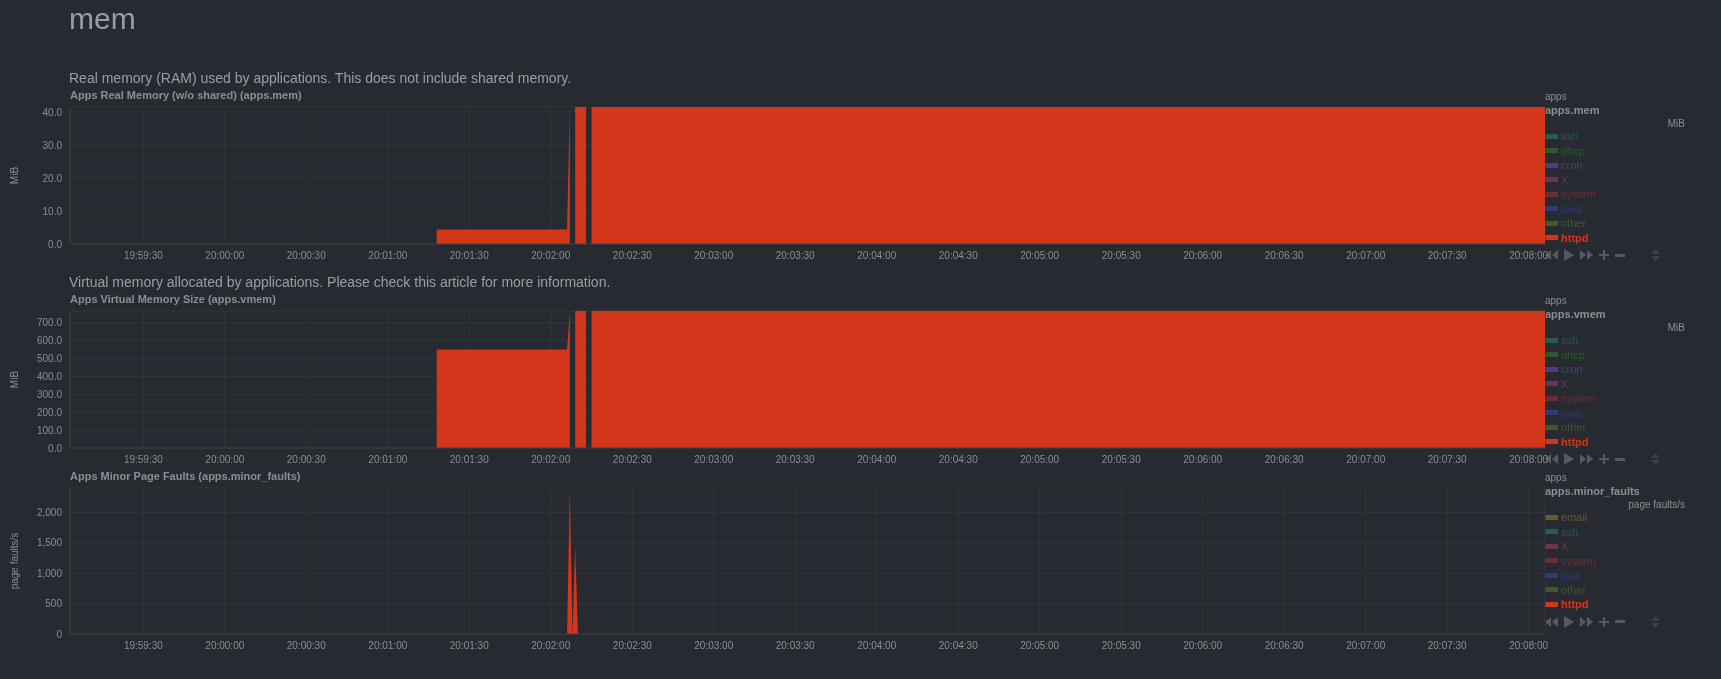  Describe the element at coordinates (52, 112) in the screenshot. I see `y-tick-label: 40.0` at that location.